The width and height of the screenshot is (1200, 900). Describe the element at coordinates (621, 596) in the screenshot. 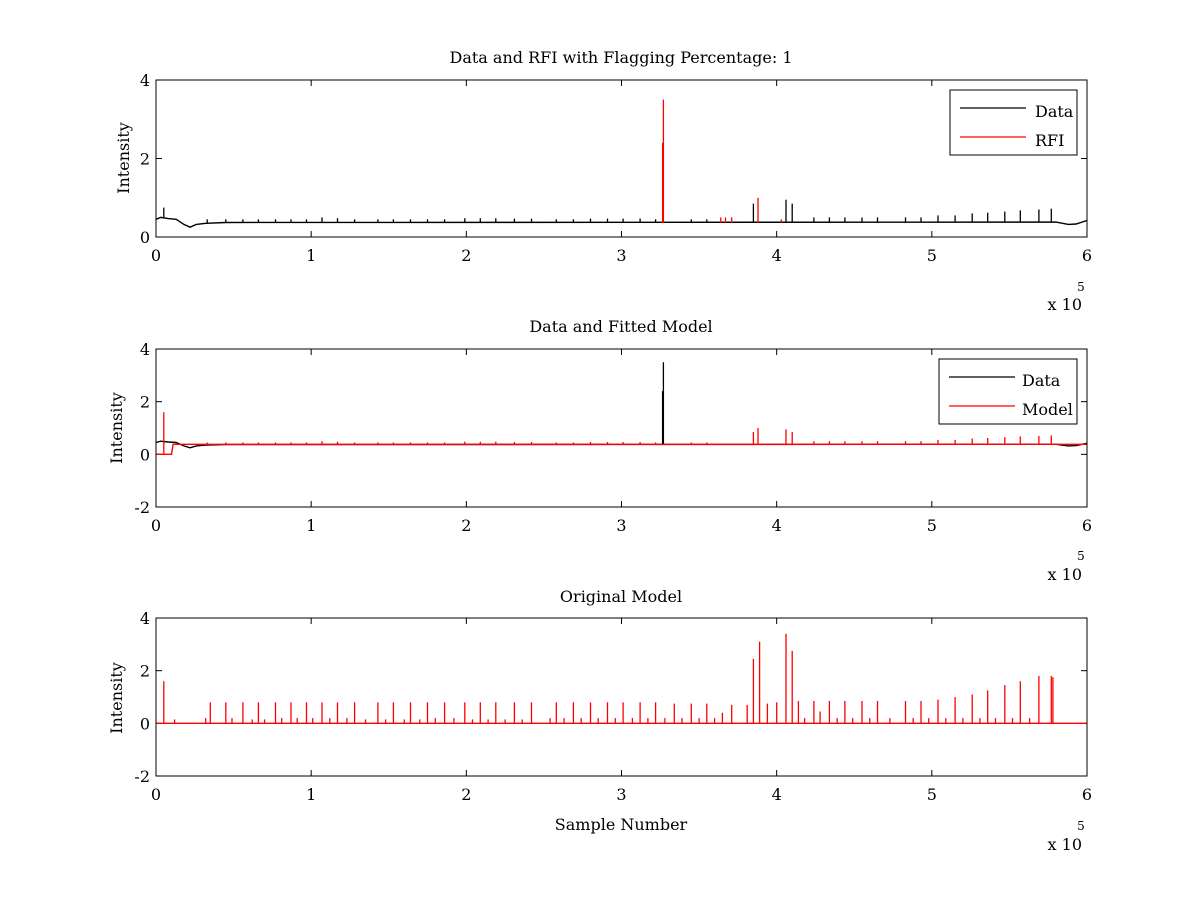

I see `panel-title: Original Model` at that location.